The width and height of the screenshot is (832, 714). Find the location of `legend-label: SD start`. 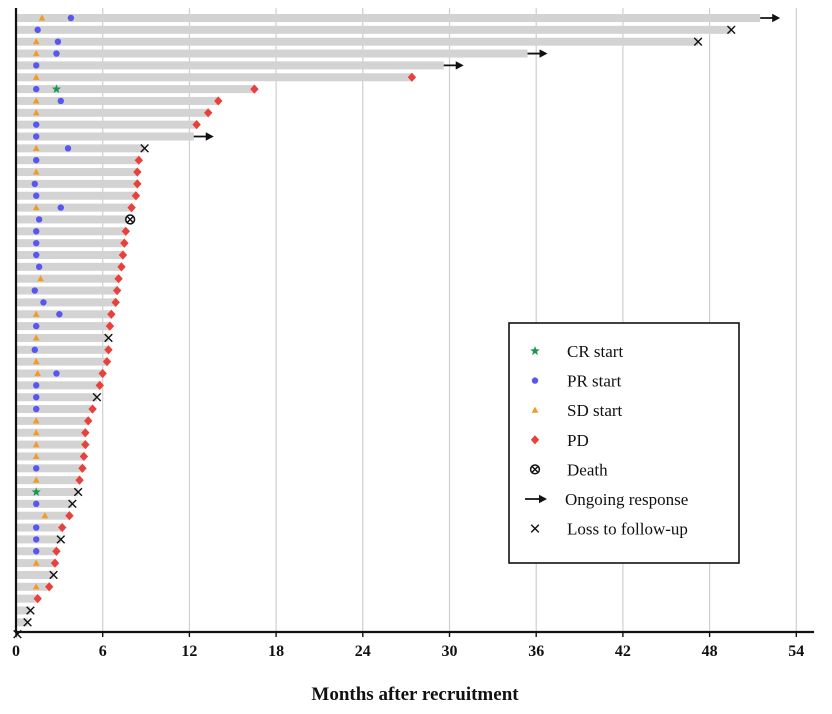

legend-label: SD start is located at coordinates (595, 410).